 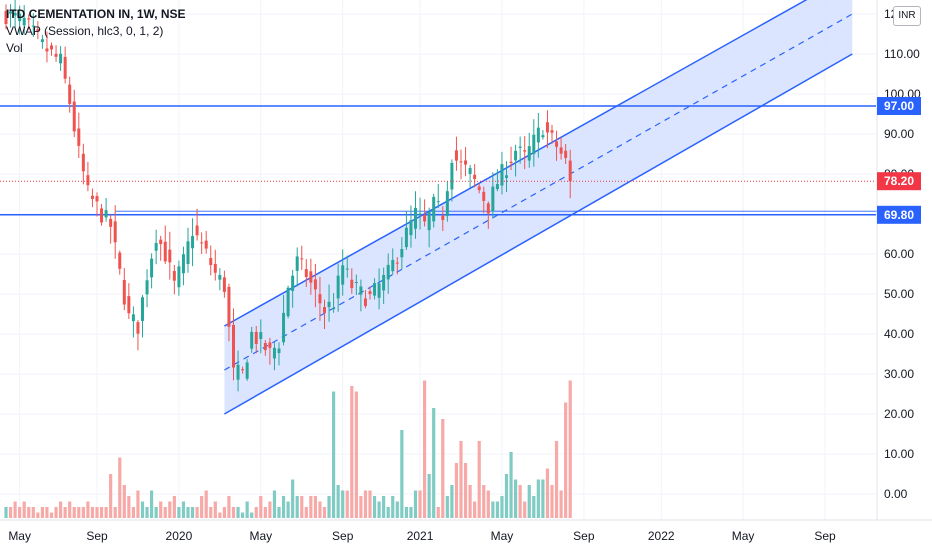 I want to click on hline-price-tag-label: 69.80, so click(x=899, y=215).